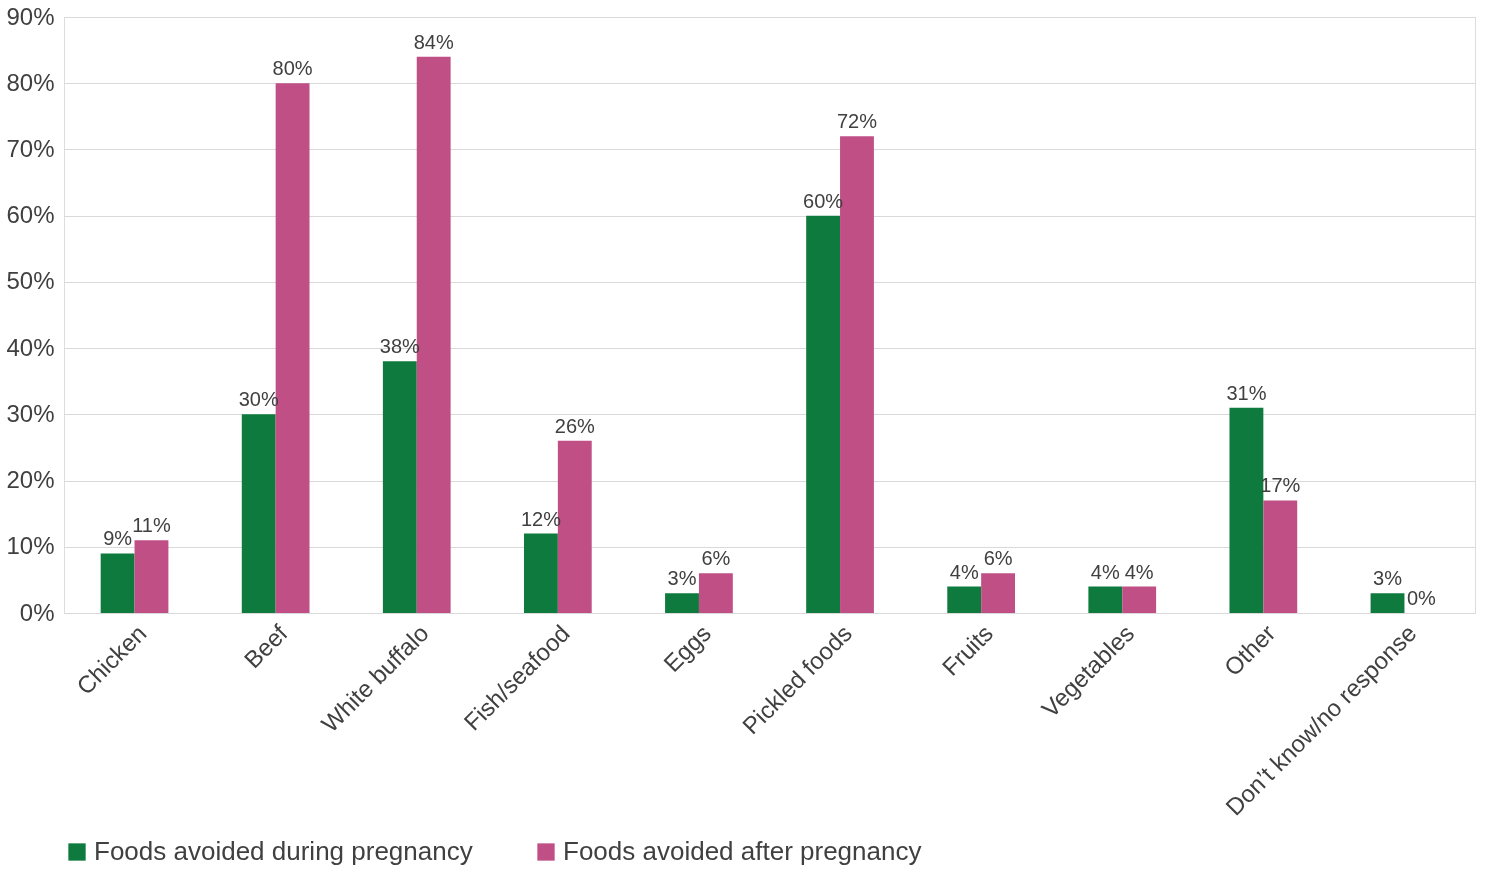  I want to click on y-tick-label: 40%, so click(30, 347).